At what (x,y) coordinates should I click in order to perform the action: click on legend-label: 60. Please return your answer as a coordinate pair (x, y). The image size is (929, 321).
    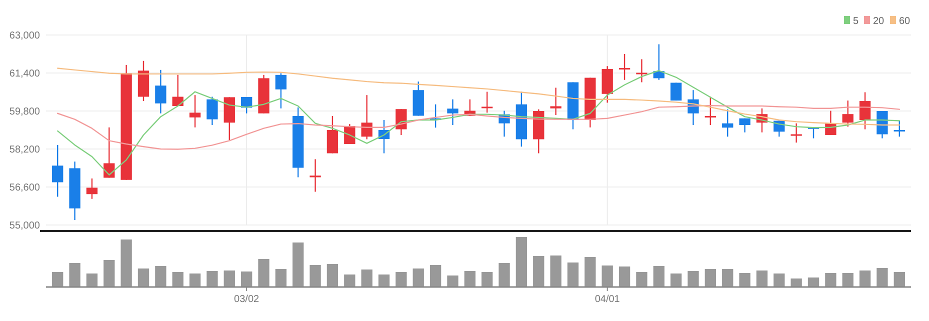
    Looking at the image, I should click on (905, 21).